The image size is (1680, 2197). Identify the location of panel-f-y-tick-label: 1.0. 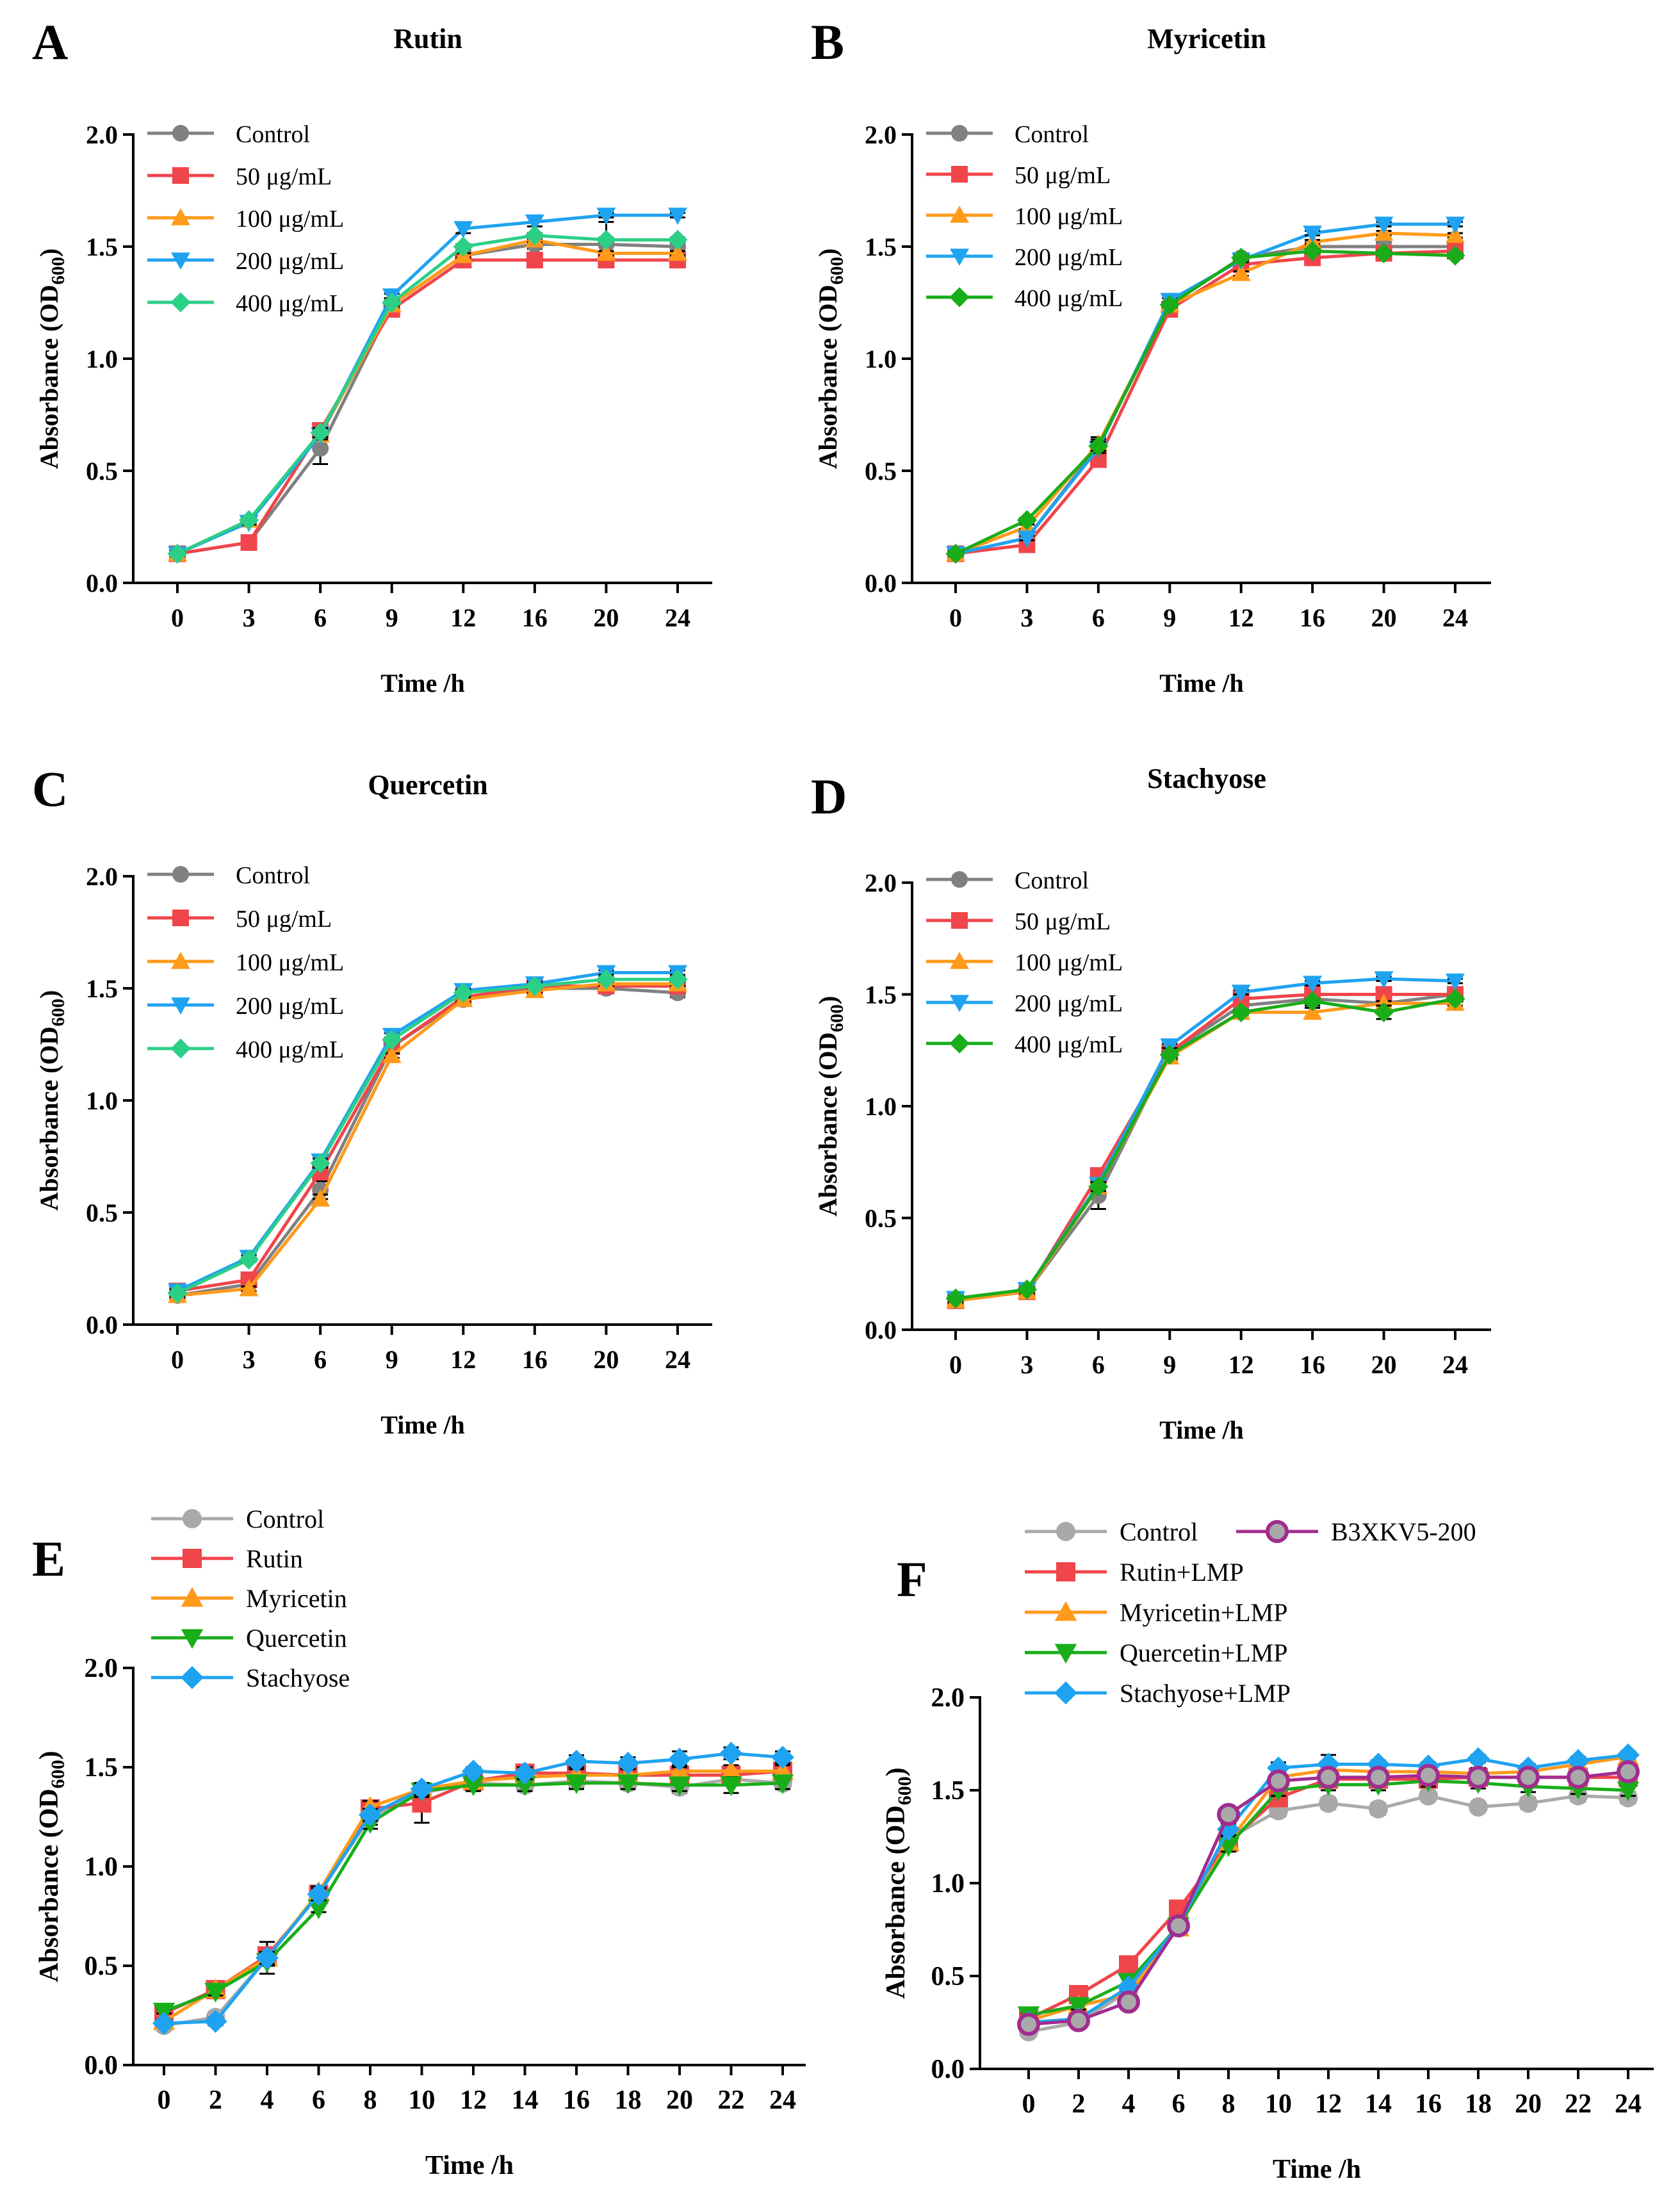
(948, 1884).